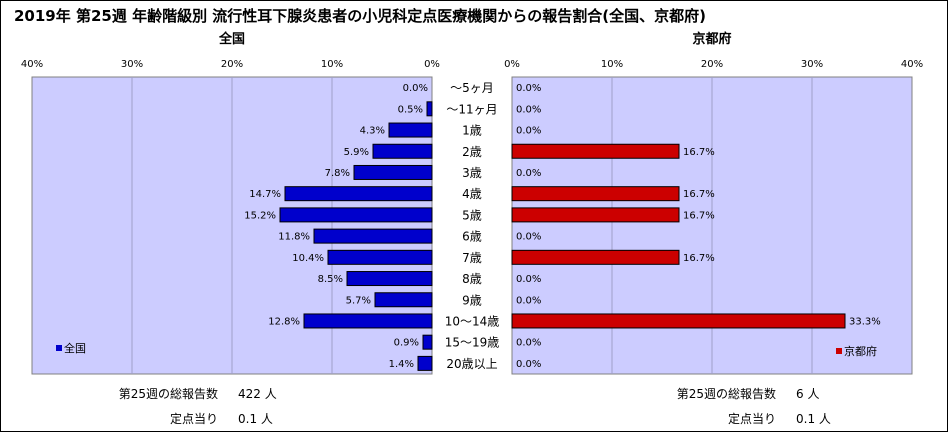 The image size is (949, 433). Describe the element at coordinates (472, 237) in the screenshot. I see `category-label: 6歳` at that location.